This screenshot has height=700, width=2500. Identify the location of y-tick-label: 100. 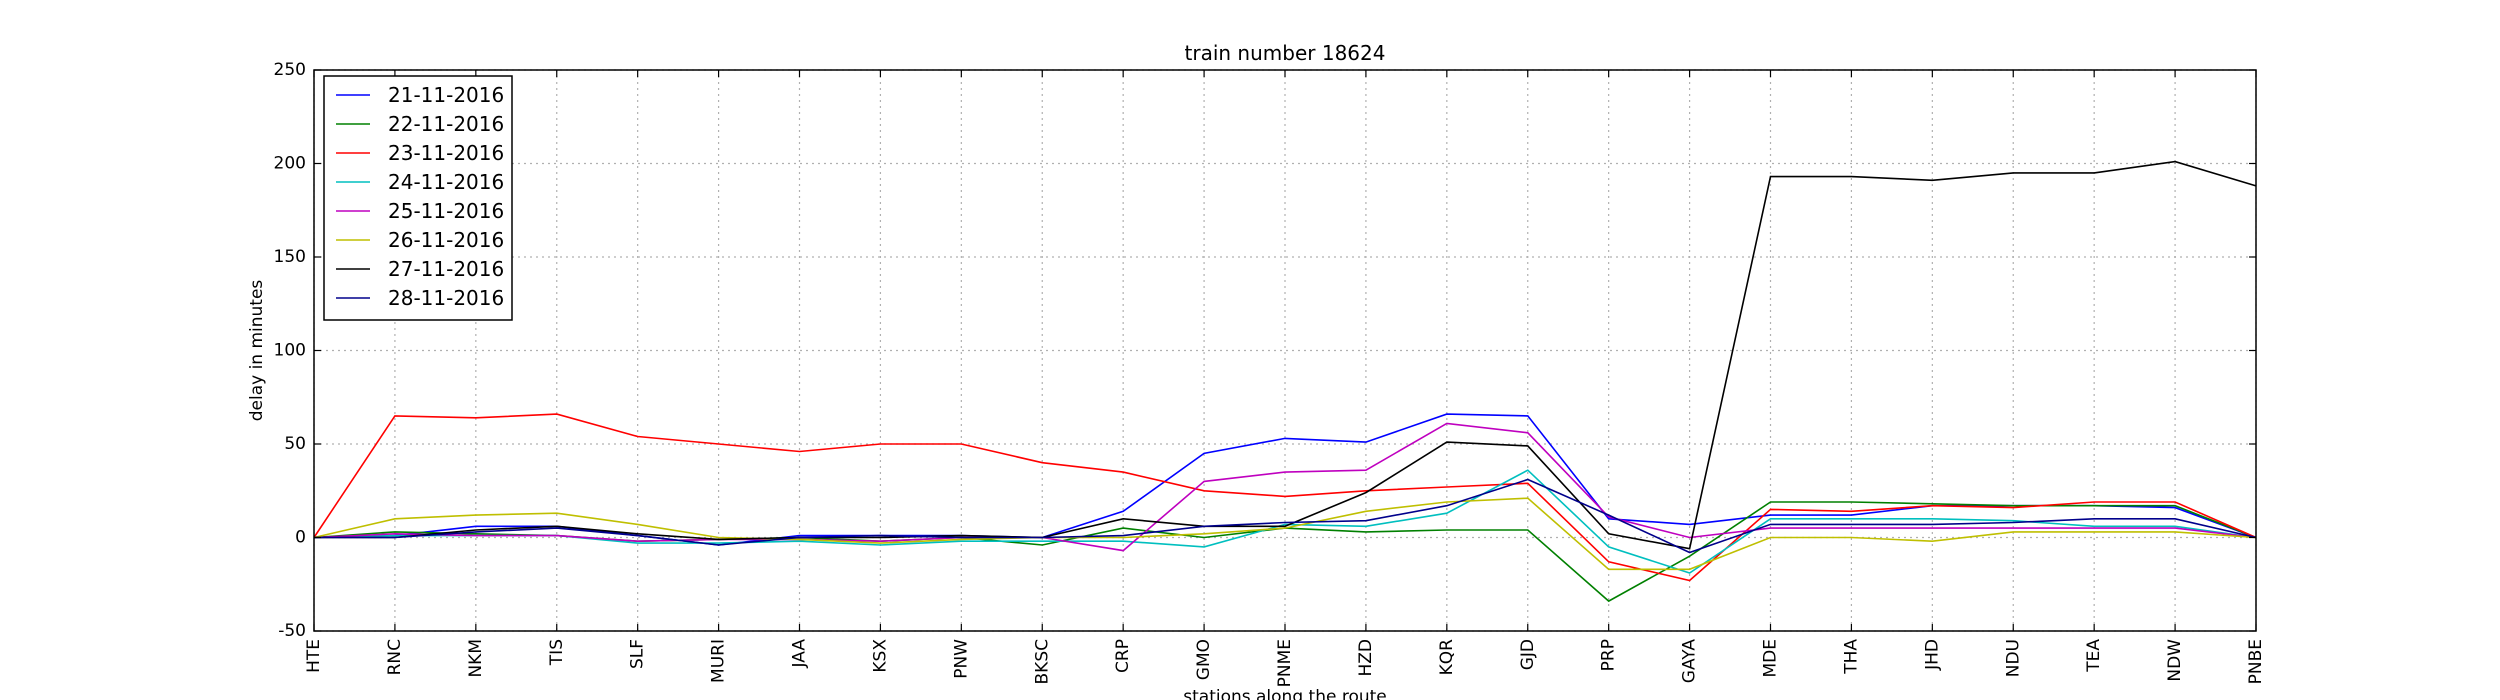
(290, 351).